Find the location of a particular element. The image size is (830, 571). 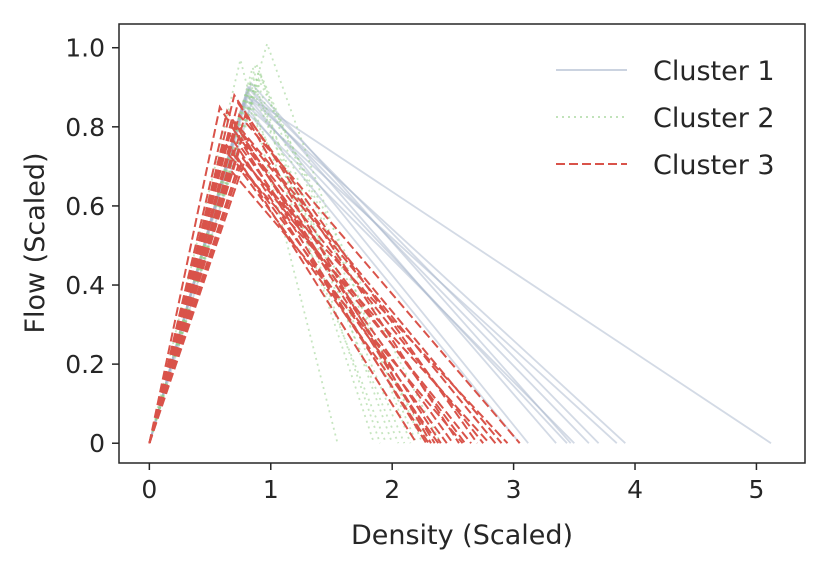

x-axis-label: Density (Scaled) is located at coordinates (462, 535).